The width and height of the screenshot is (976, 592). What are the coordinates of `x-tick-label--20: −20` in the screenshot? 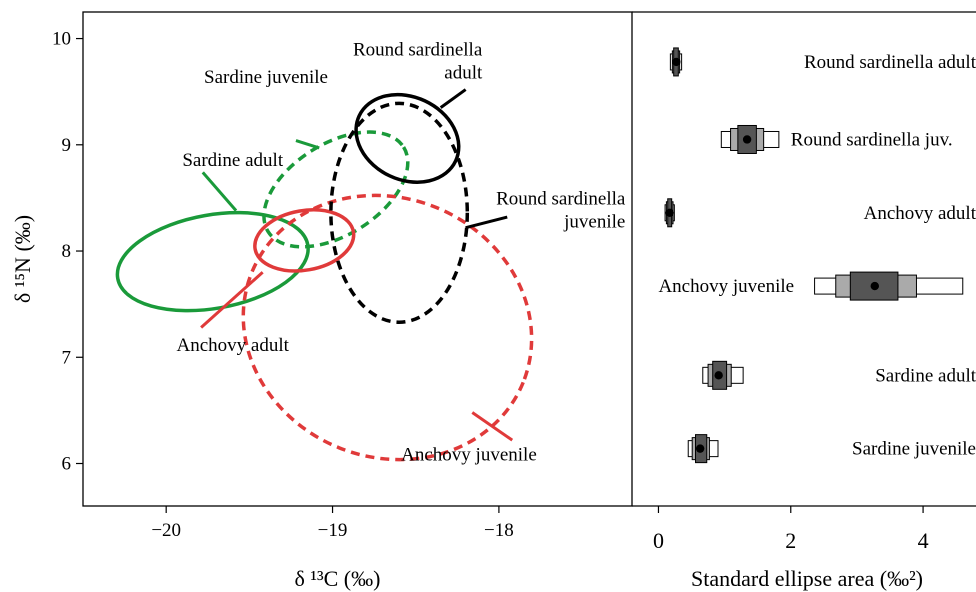 It's located at (166, 530).